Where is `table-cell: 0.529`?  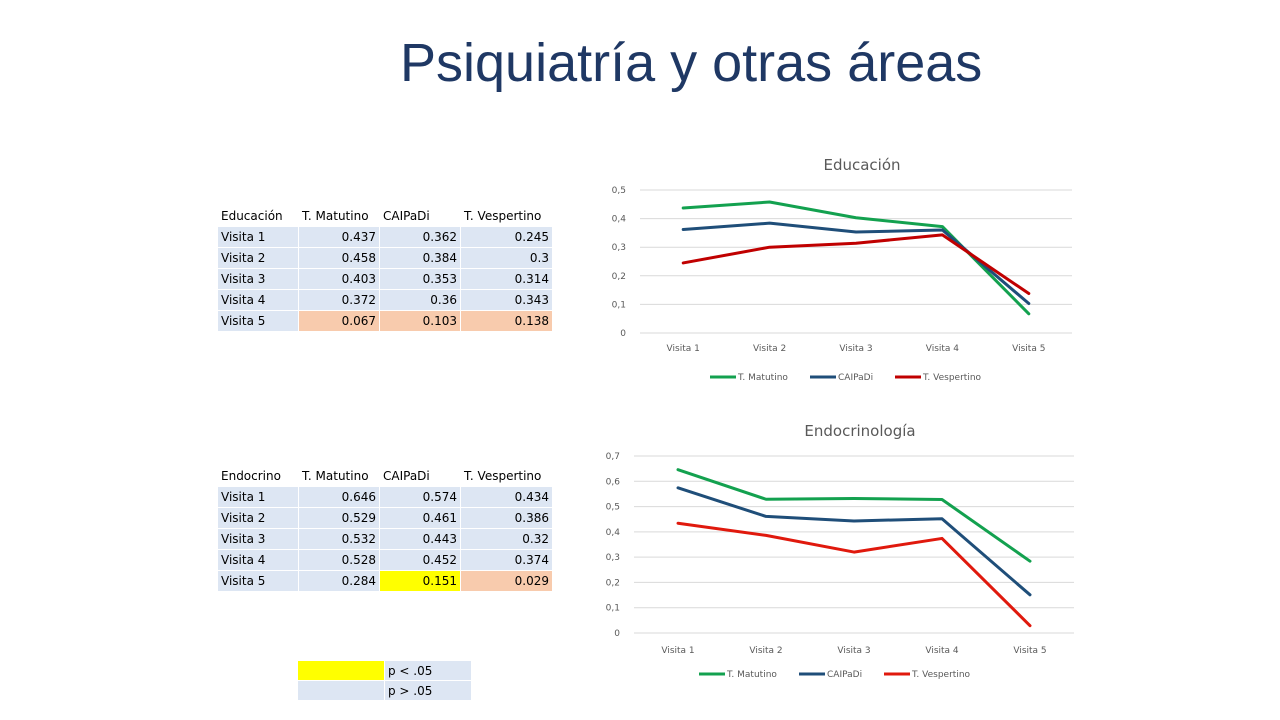
table-cell: 0.529 is located at coordinates (339, 518).